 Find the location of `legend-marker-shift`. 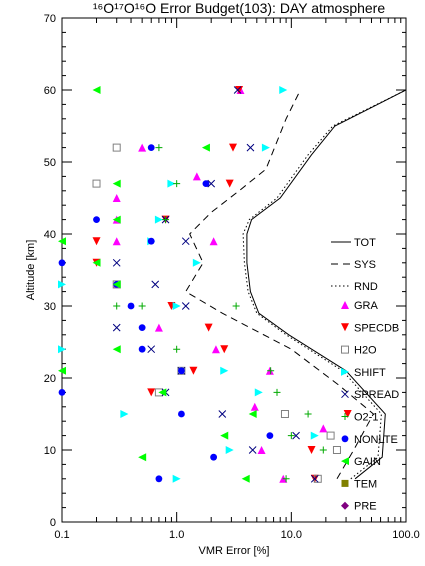

legend-marker-shift is located at coordinates (345, 371).